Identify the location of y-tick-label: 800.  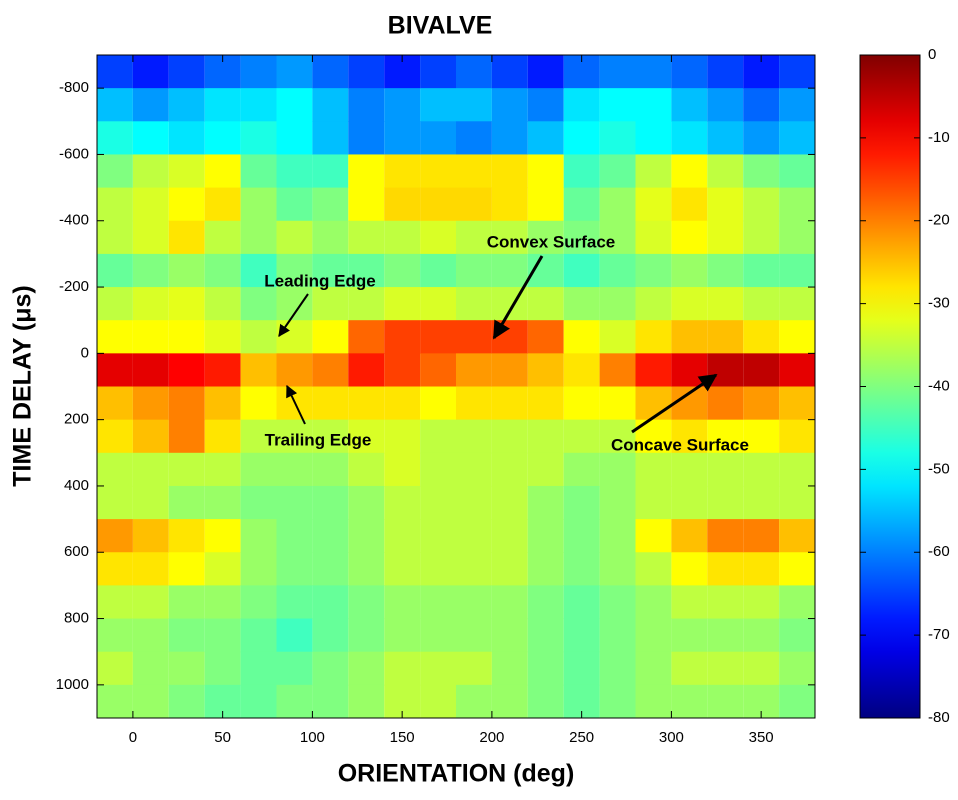
(76, 618).